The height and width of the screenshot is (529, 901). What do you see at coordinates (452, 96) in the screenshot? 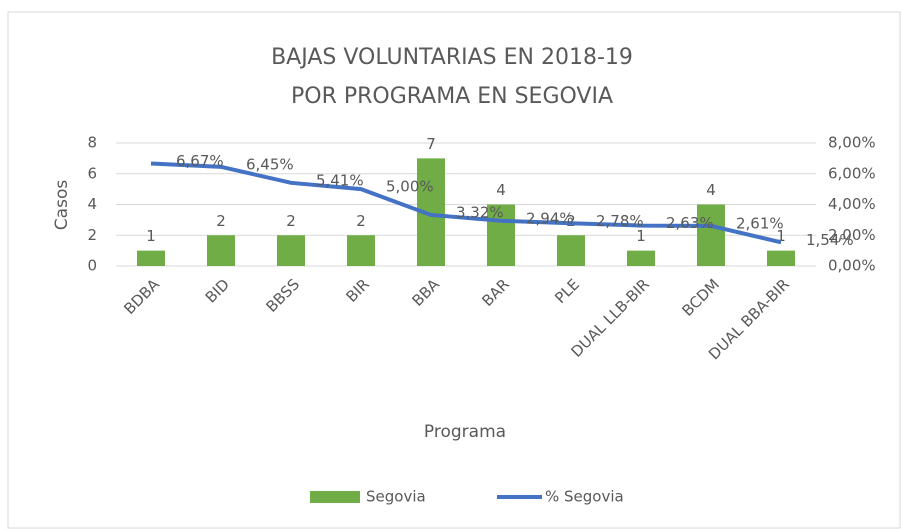
I see `chart-title: POR PROGRAMA EN SEGOVIA` at bounding box center [452, 96].